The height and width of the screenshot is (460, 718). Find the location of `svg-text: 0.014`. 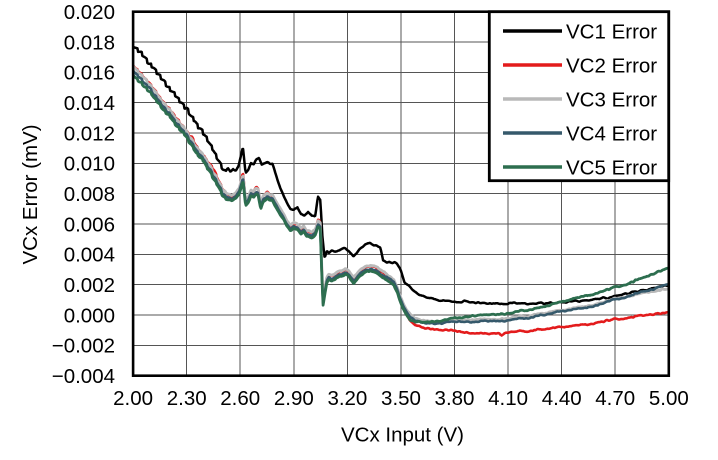

svg-text: 0.014 is located at coordinates (89, 103).